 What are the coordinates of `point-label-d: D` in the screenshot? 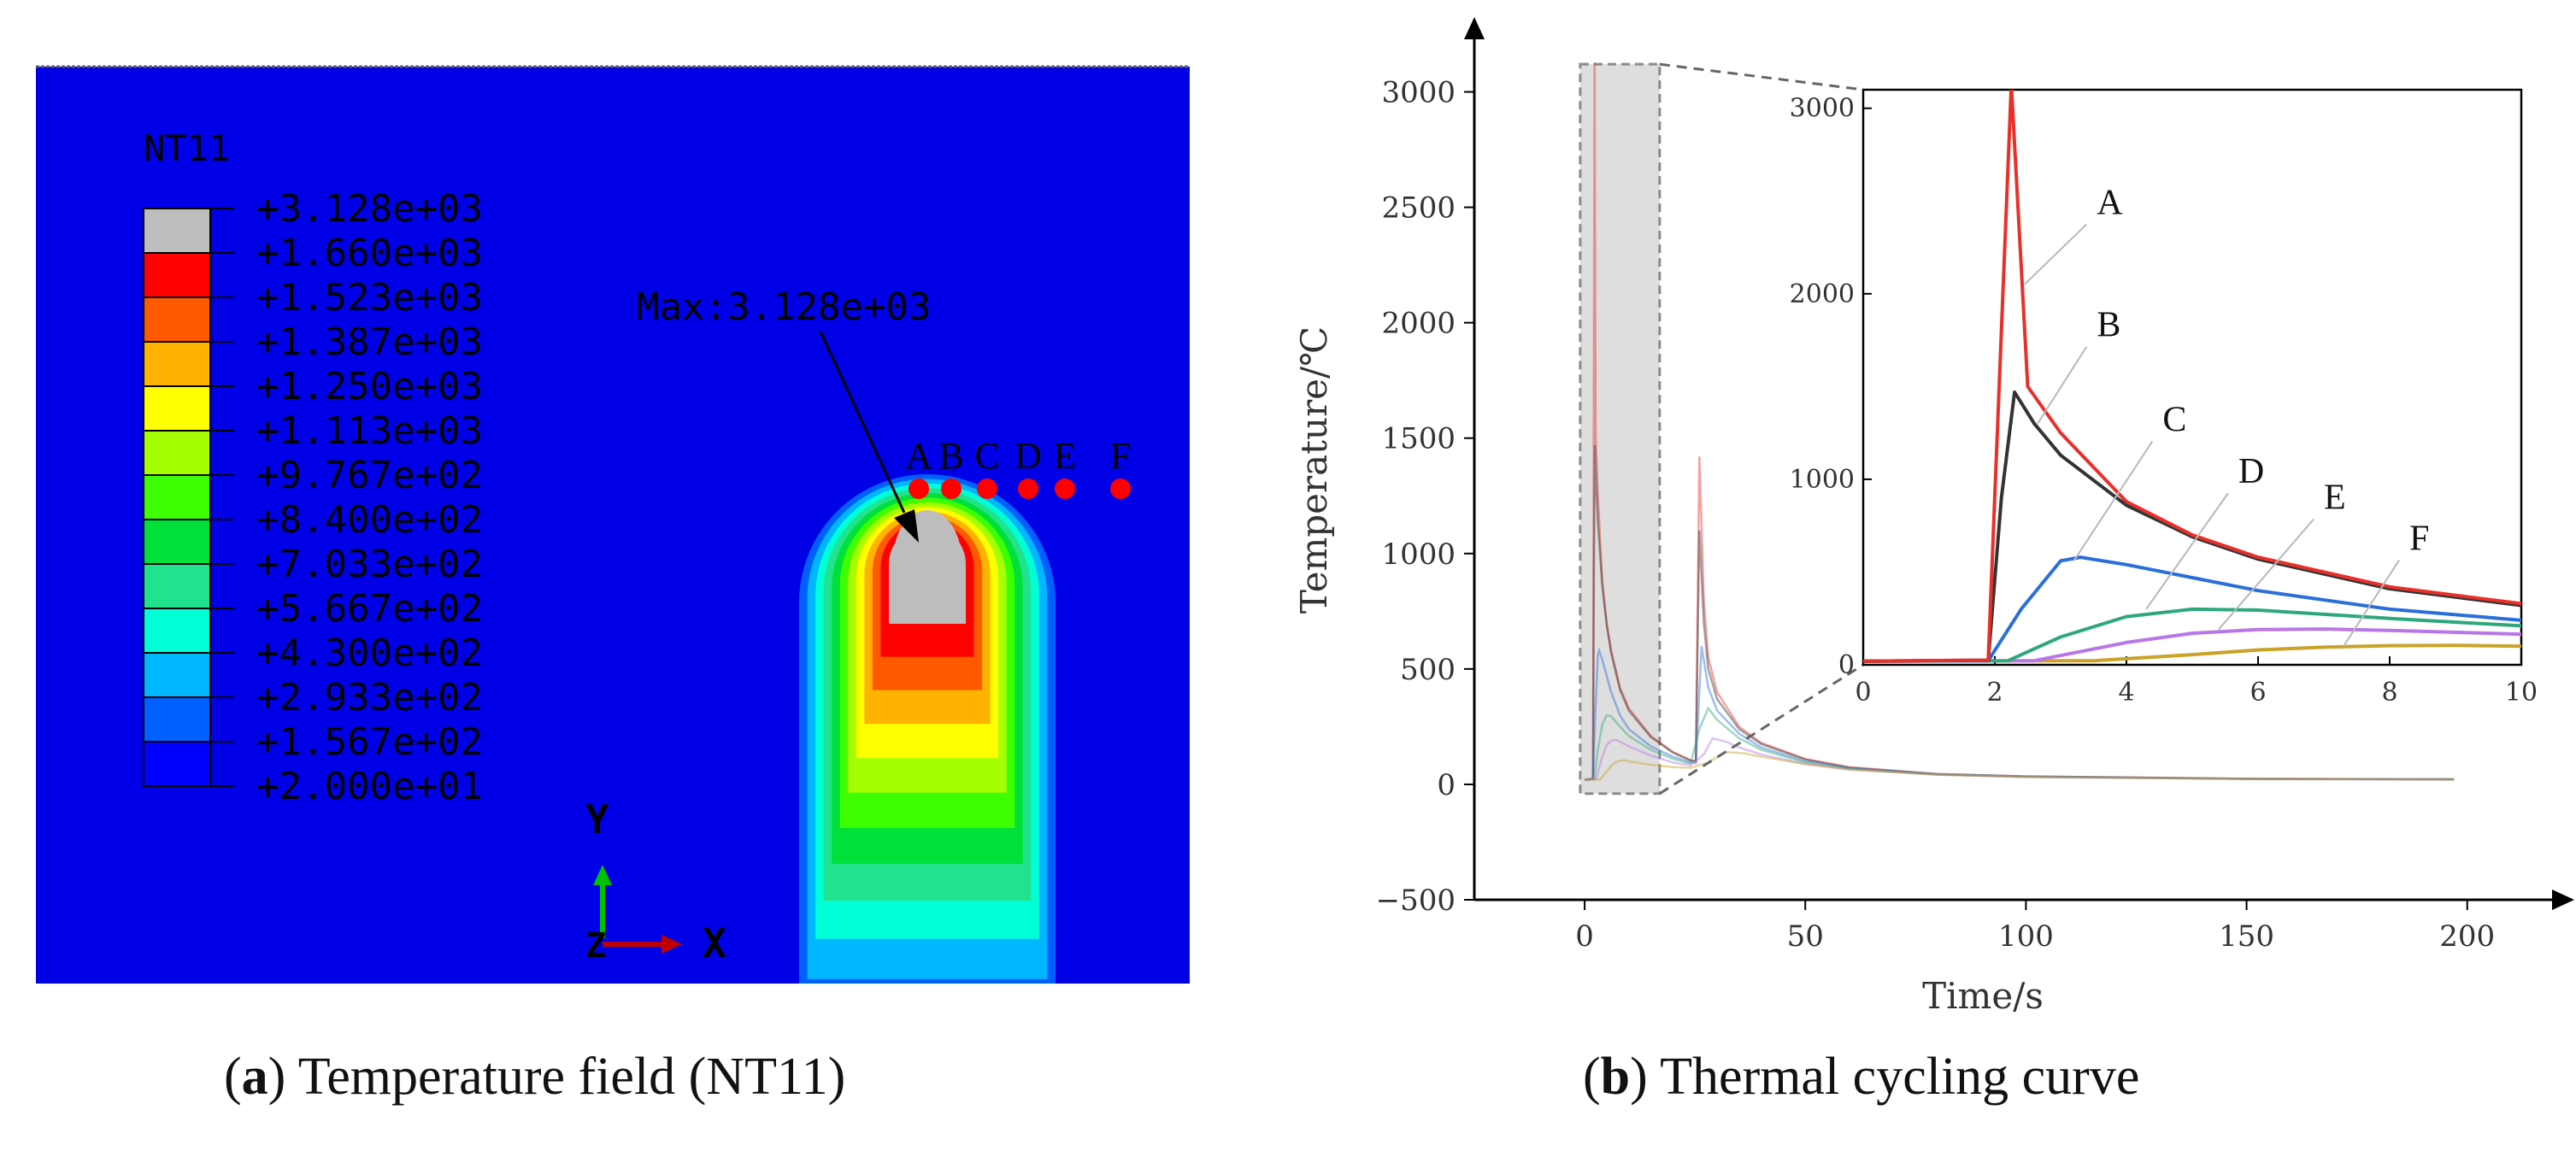 It's located at (1028, 456).